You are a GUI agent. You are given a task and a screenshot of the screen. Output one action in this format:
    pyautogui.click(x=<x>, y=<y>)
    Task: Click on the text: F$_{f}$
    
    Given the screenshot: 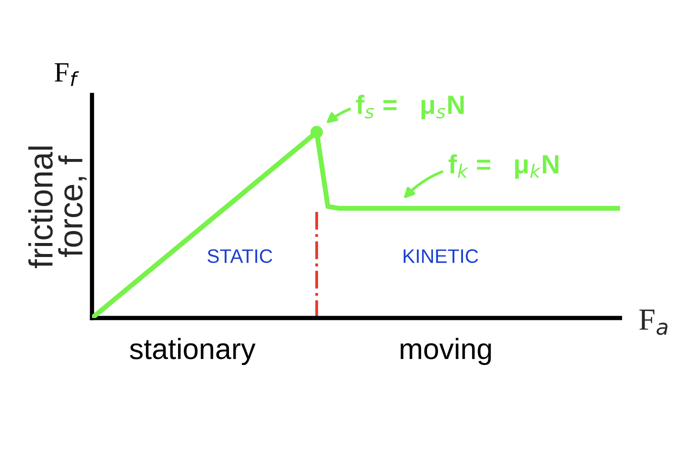 What is the action you would take?
    pyautogui.click(x=66, y=74)
    